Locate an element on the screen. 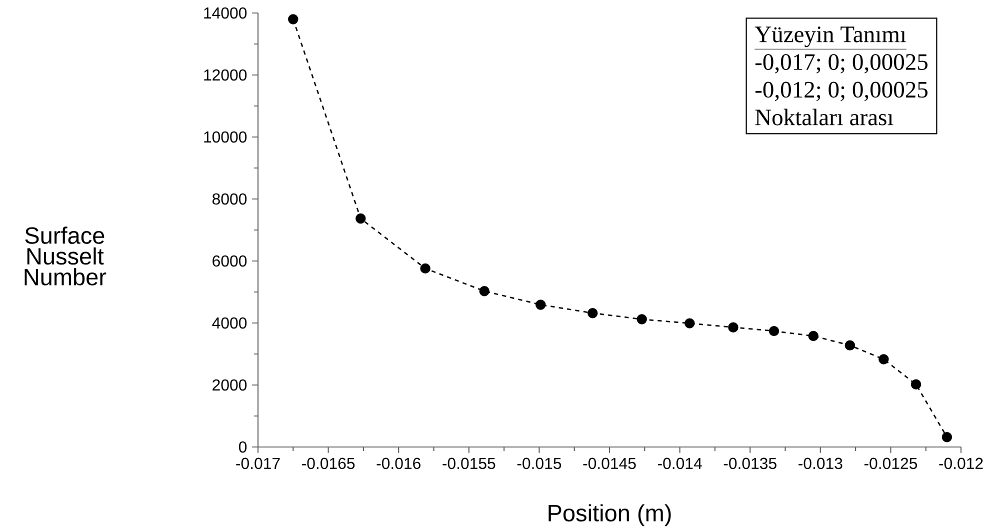 Image resolution: width=994 pixels, height=531 pixels. y-tick-label: 14000 is located at coordinates (225, 13).